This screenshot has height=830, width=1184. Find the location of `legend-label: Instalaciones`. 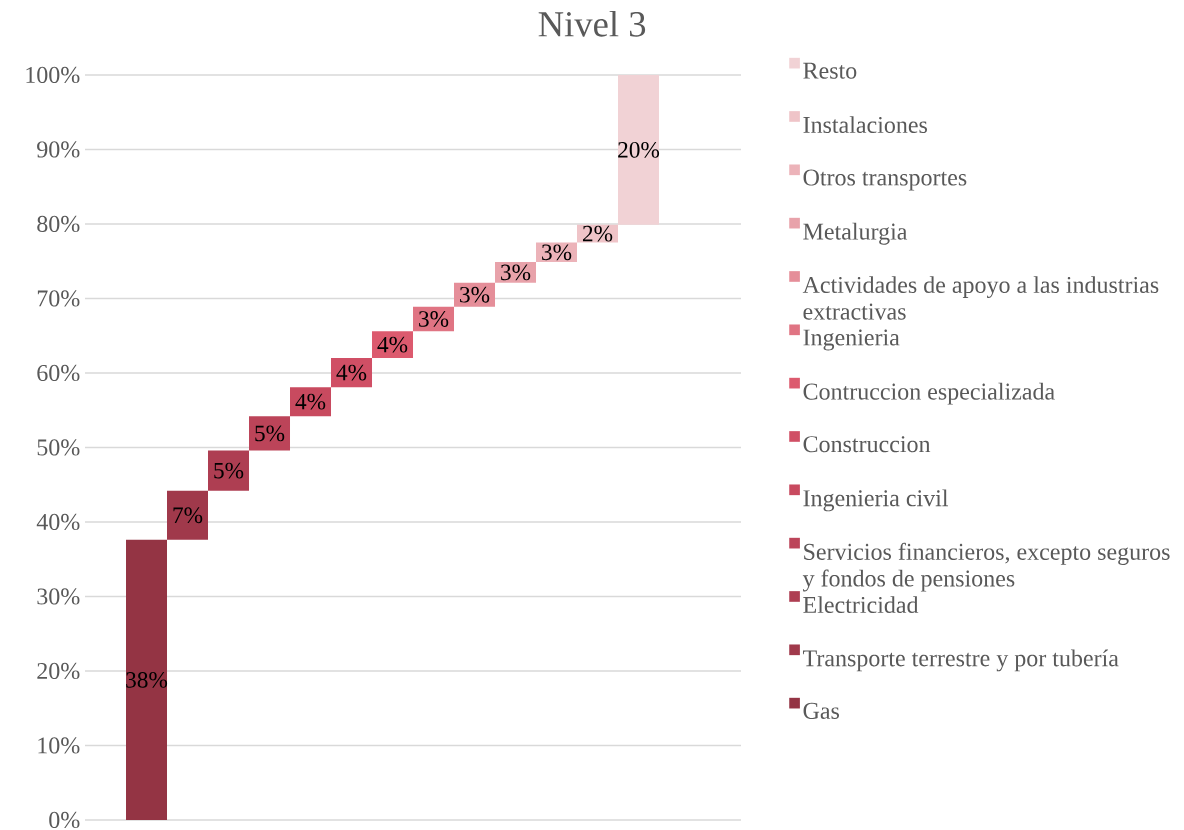

legend-label: Instalaciones is located at coordinates (865, 125).